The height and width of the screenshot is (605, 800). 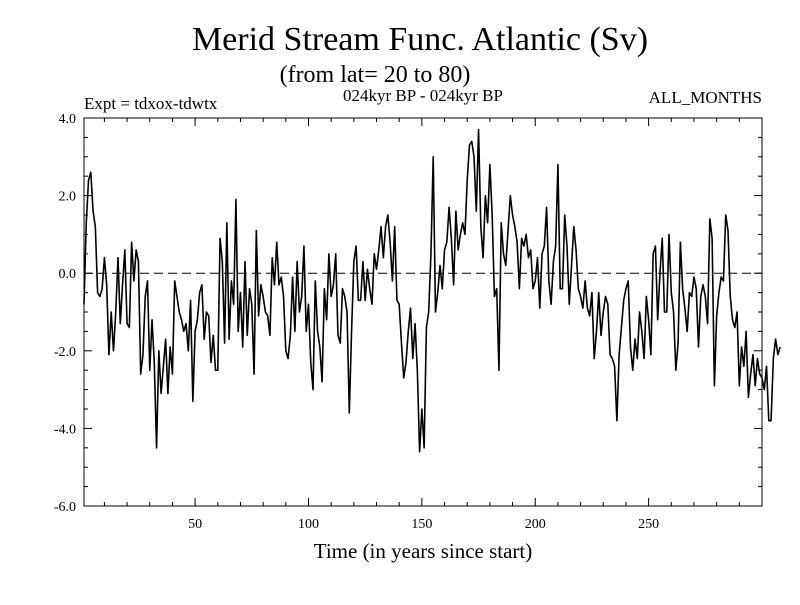 What do you see at coordinates (535, 524) in the screenshot?
I see `x-tick-label: 200` at bounding box center [535, 524].